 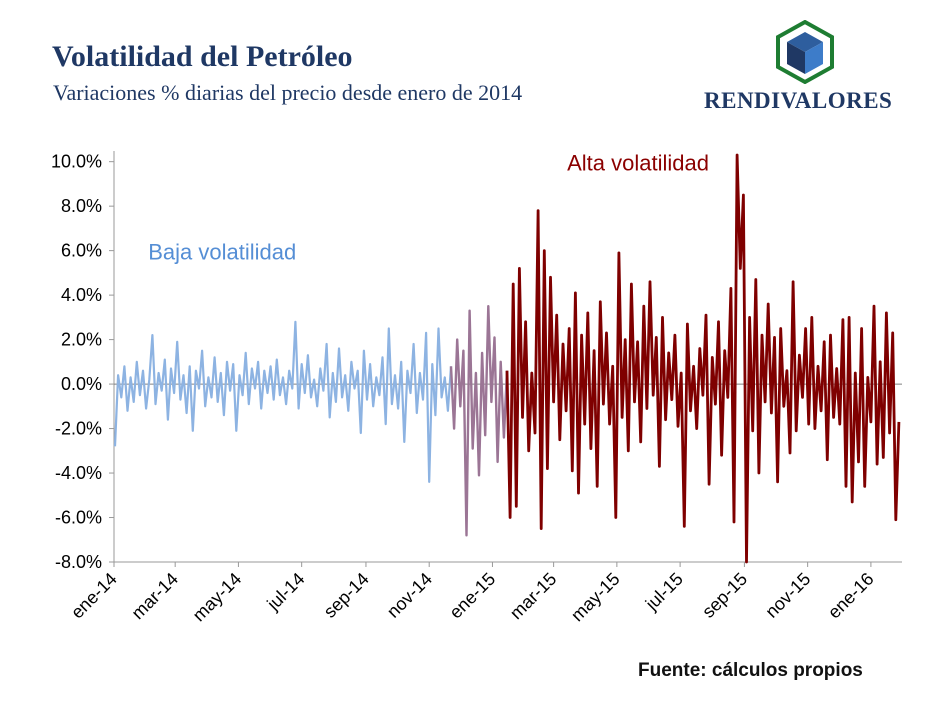 I want to click on y-tick-label: 6.0%, so click(x=81, y=251).